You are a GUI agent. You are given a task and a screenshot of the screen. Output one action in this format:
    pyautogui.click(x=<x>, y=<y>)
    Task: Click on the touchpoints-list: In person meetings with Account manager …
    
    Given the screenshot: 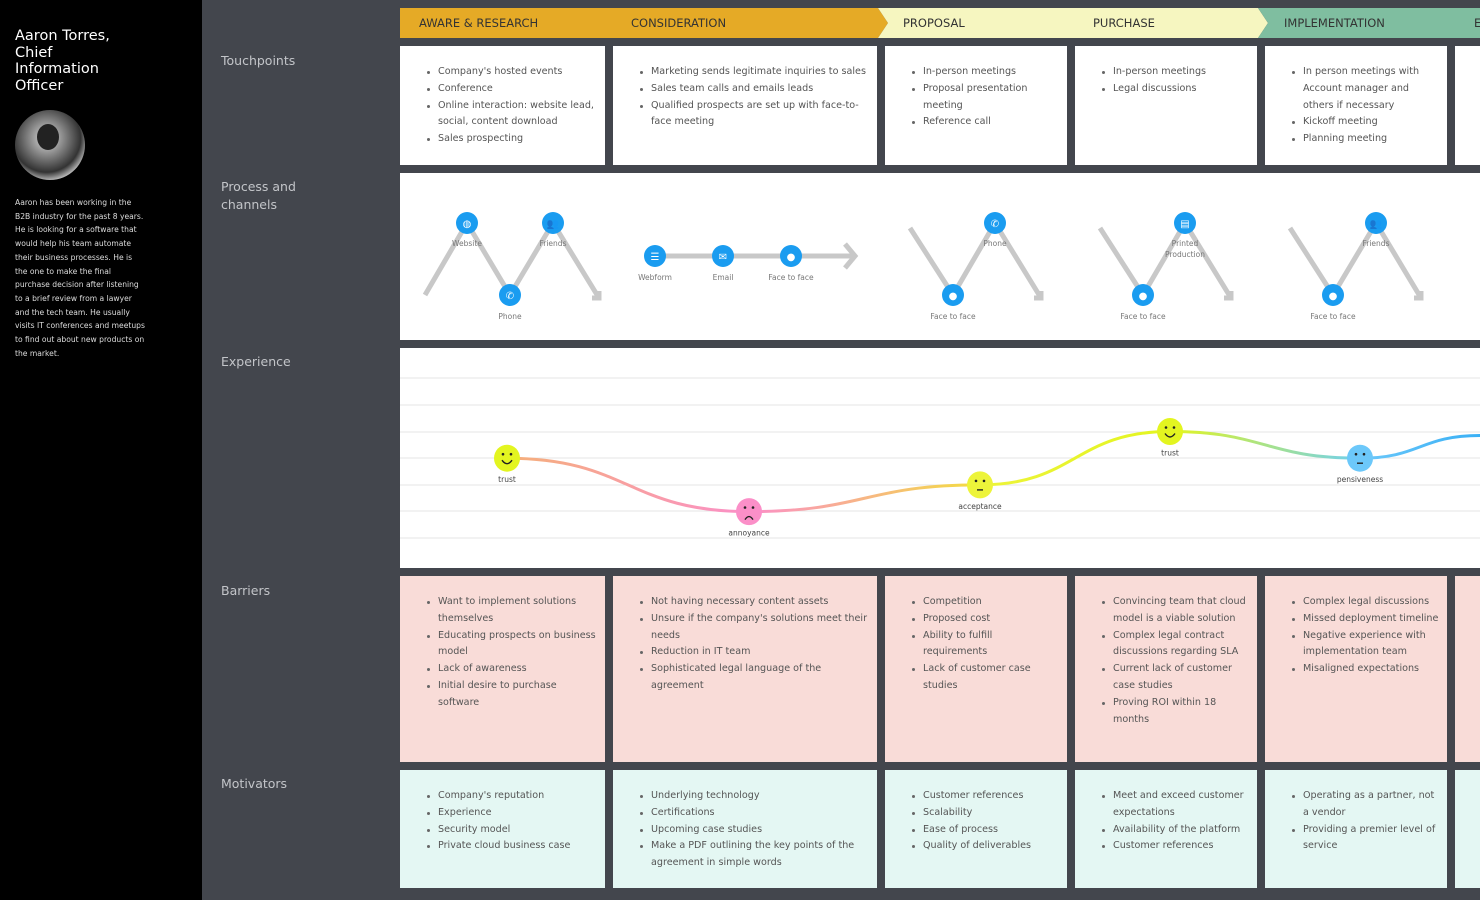 What is the action you would take?
    pyautogui.click(x=1356, y=97)
    